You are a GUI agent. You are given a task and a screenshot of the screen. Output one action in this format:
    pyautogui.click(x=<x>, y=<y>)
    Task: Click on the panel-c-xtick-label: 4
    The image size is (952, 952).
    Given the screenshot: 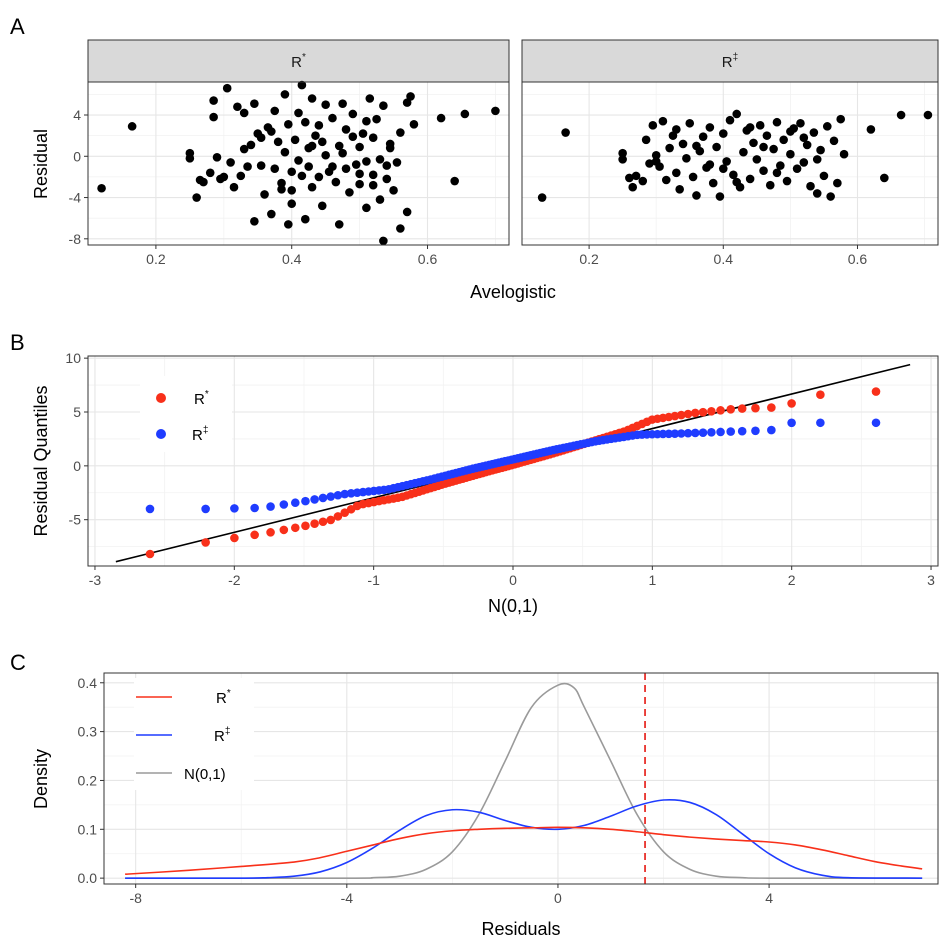 What is the action you would take?
    pyautogui.click(x=769, y=898)
    